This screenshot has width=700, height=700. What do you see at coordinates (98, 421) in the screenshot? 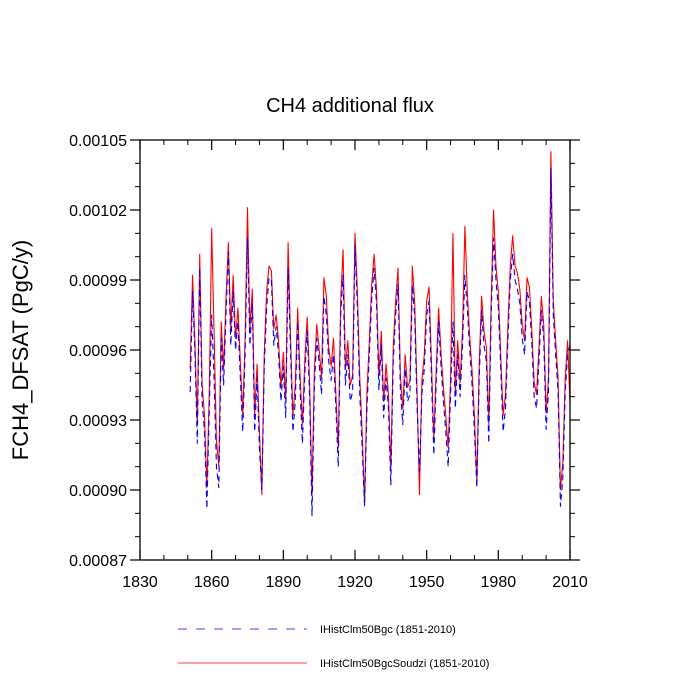
I see `y-tick-label-2: 0.00093` at bounding box center [98, 421].